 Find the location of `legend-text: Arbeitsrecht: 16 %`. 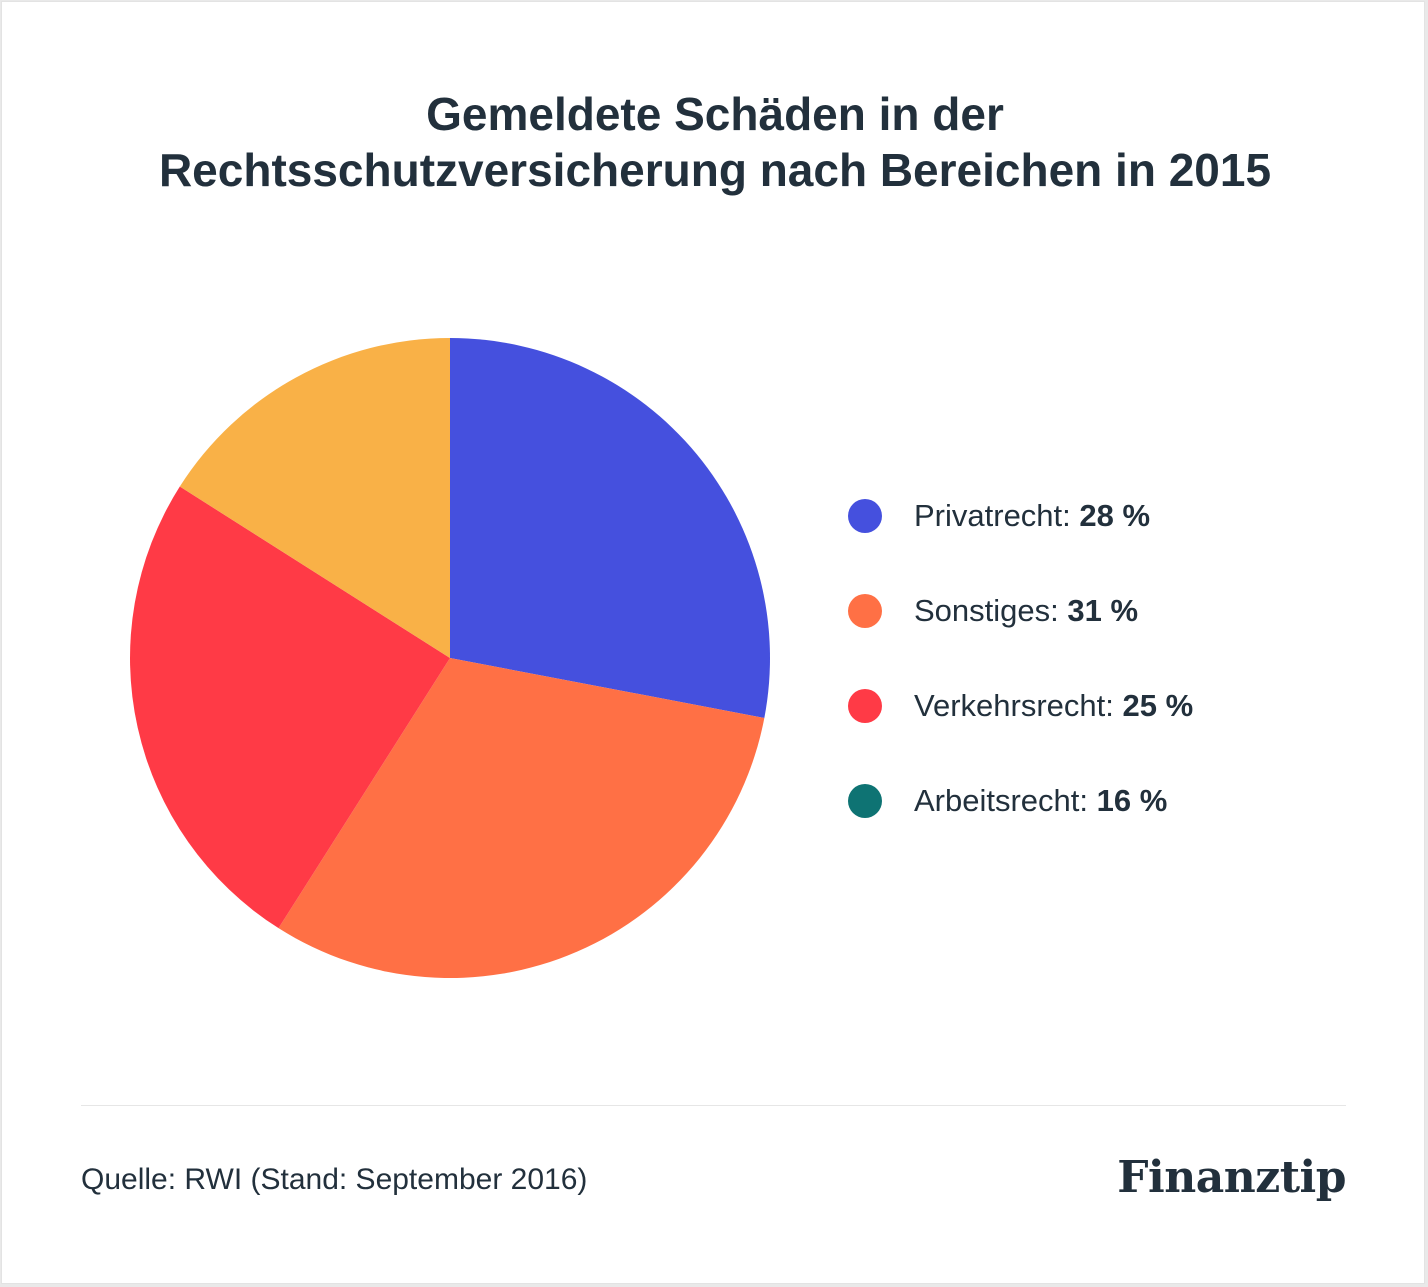

legend-text: Arbeitsrecht: 16 % is located at coordinates (1041, 800).